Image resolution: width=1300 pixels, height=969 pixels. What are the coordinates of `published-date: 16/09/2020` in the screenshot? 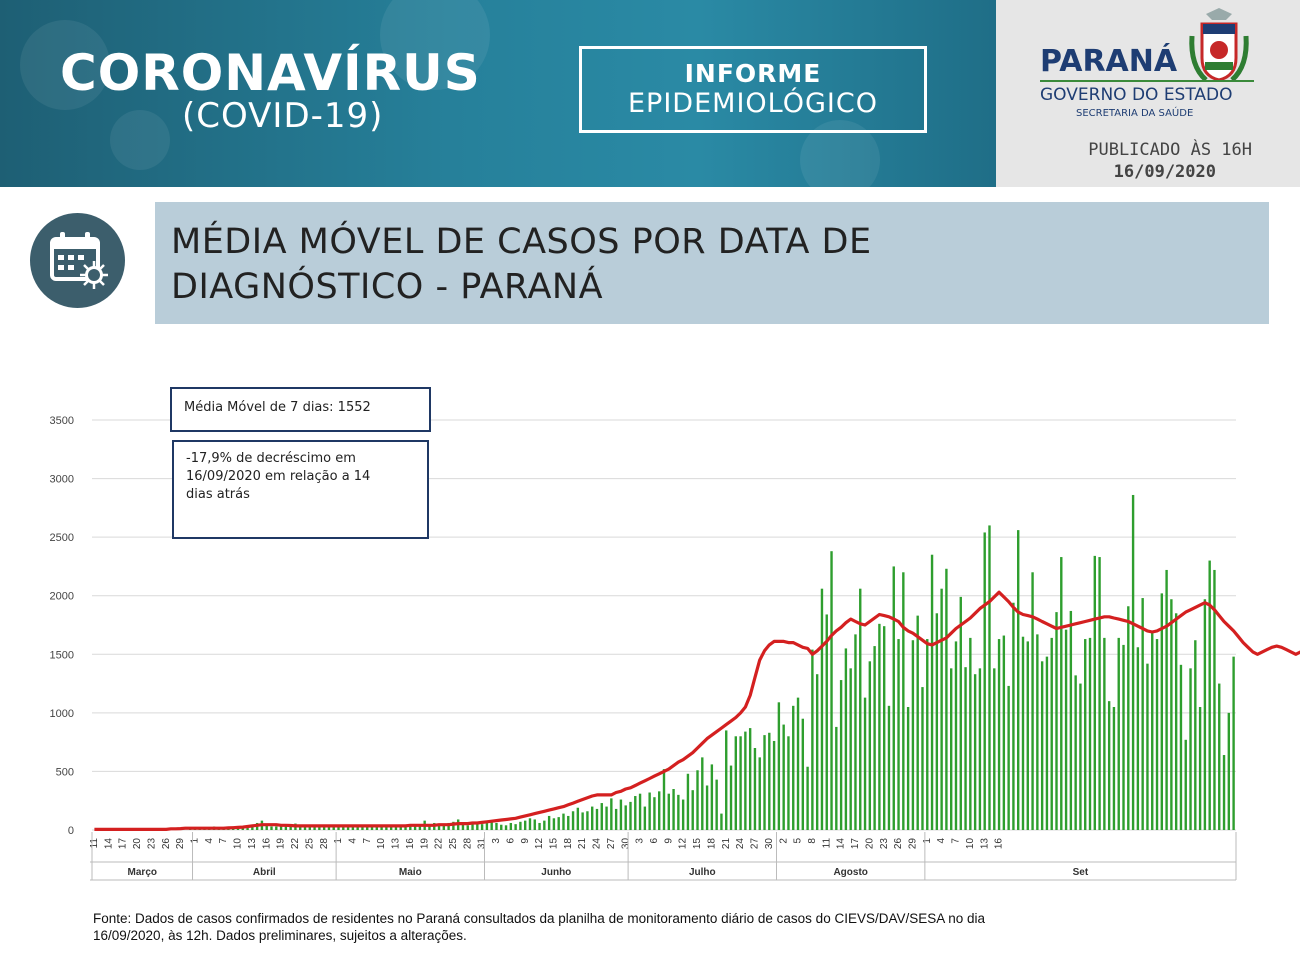 It's located at (1164, 172).